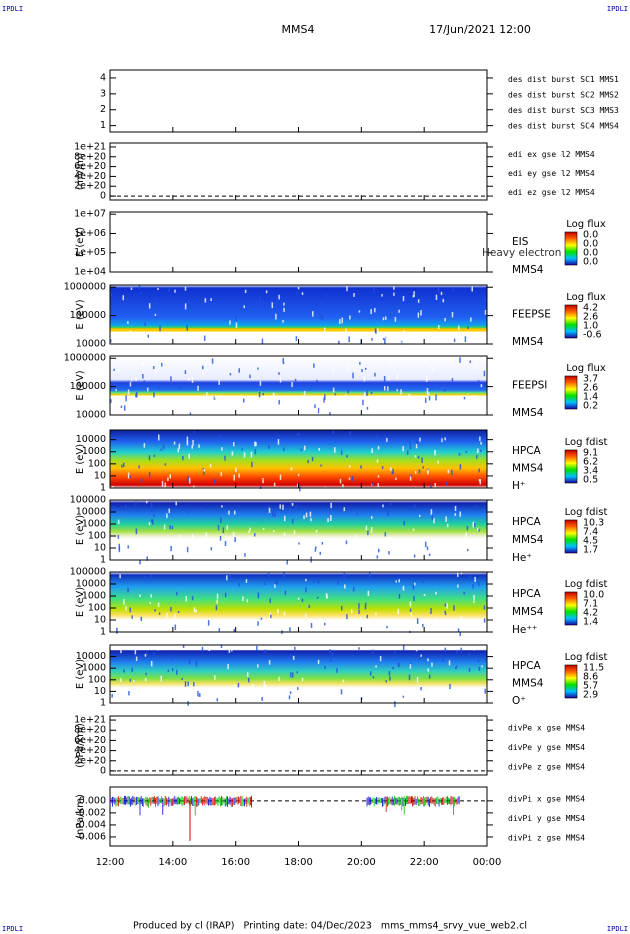  Describe the element at coordinates (12, 929) in the screenshot. I see `corner-mark: IPDLI` at that location.